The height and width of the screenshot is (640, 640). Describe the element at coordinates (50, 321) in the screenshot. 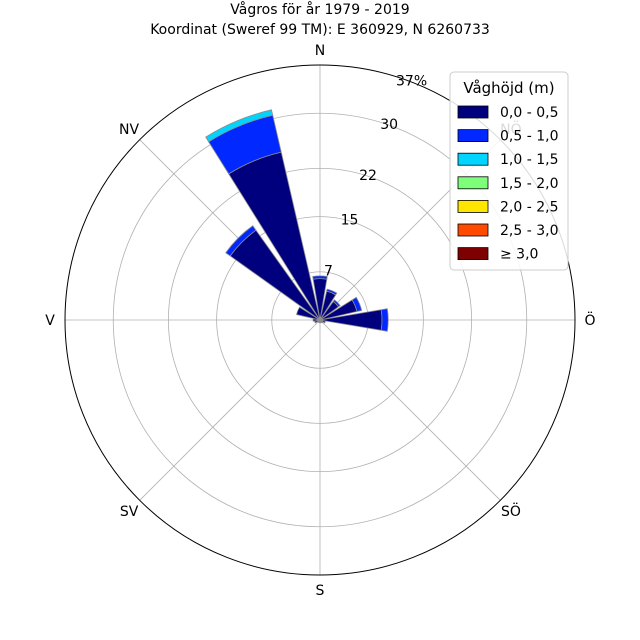

I see `direction-label-2: V` at that location.